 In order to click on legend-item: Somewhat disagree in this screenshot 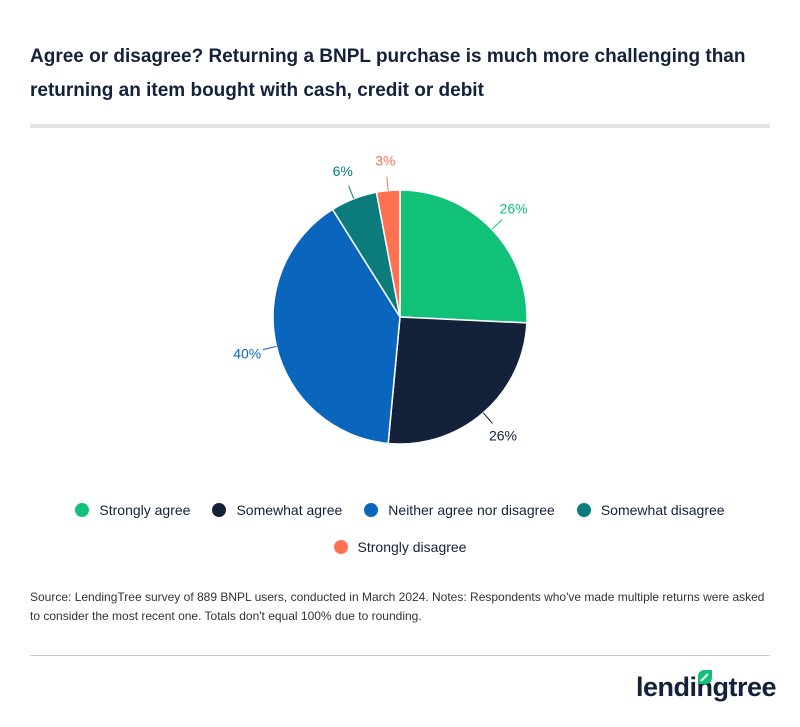, I will do `click(650, 510)`.